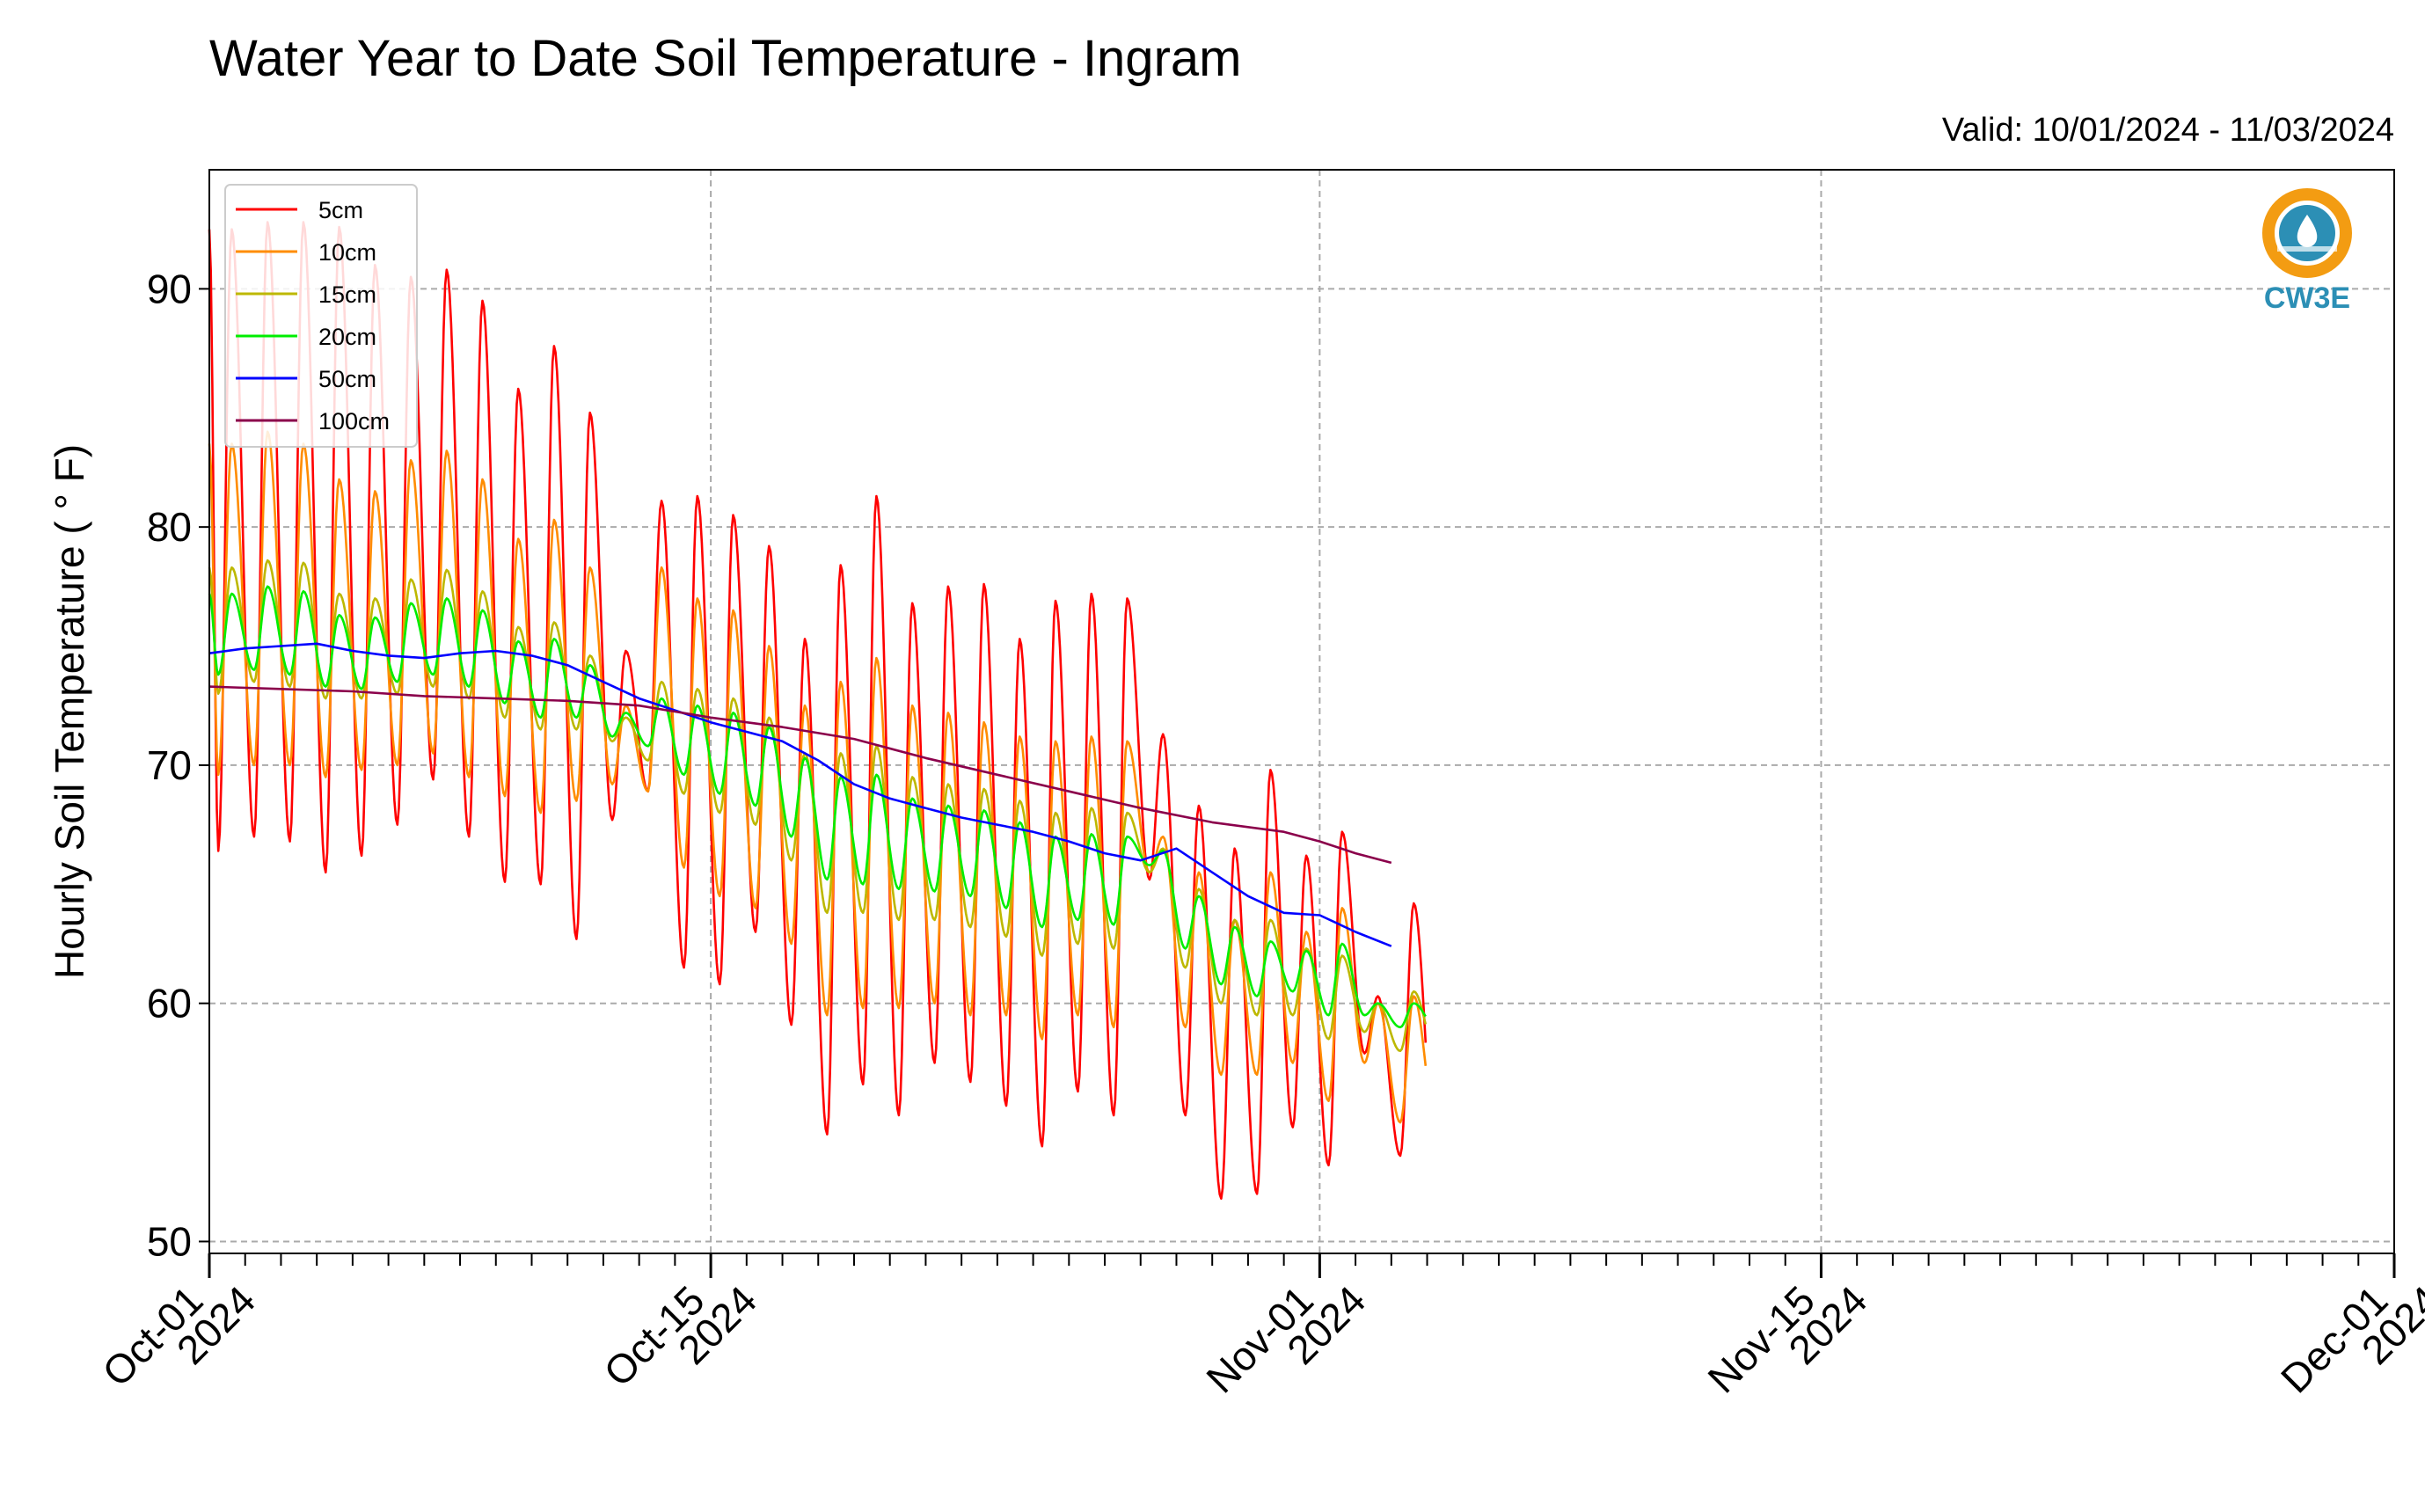  What do you see at coordinates (169, 527) in the screenshot?
I see `y-tick-label: 80` at bounding box center [169, 527].